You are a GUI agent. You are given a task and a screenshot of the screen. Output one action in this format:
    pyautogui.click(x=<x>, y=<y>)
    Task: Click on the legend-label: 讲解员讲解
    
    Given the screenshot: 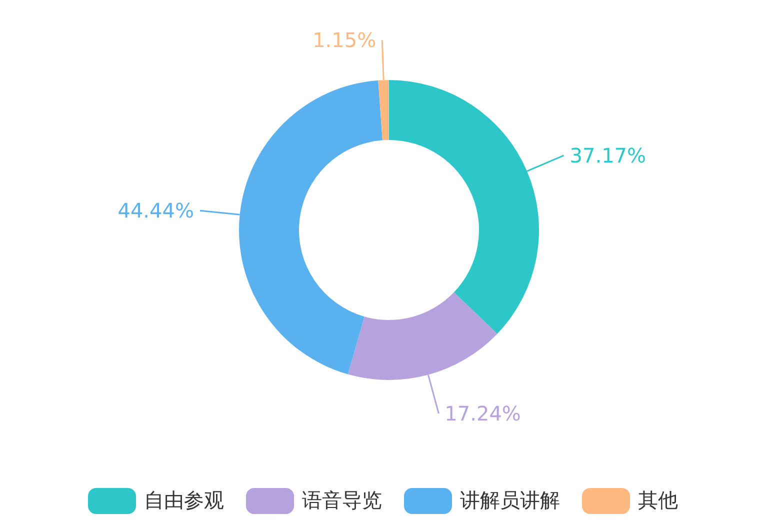 What is the action you would take?
    pyautogui.click(x=510, y=500)
    